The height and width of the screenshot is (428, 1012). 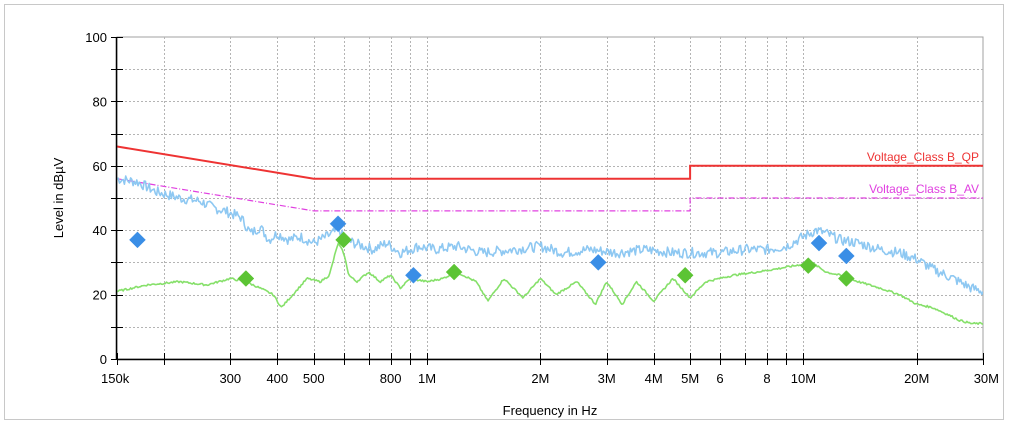 I want to click on av-limit-line, so click(x=550, y=195).